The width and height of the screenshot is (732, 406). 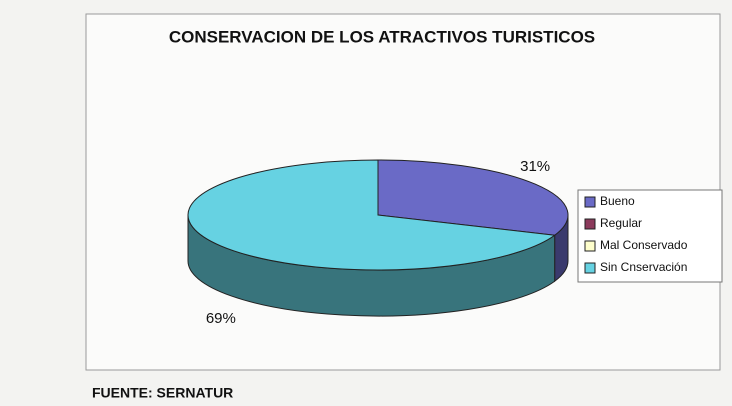 I want to click on legend-label: Regular, so click(x=621, y=223).